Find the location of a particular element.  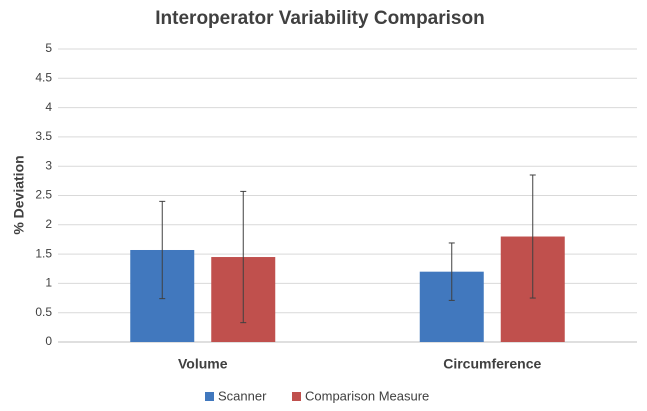

y-tick-label: 1 is located at coordinates (48, 283).